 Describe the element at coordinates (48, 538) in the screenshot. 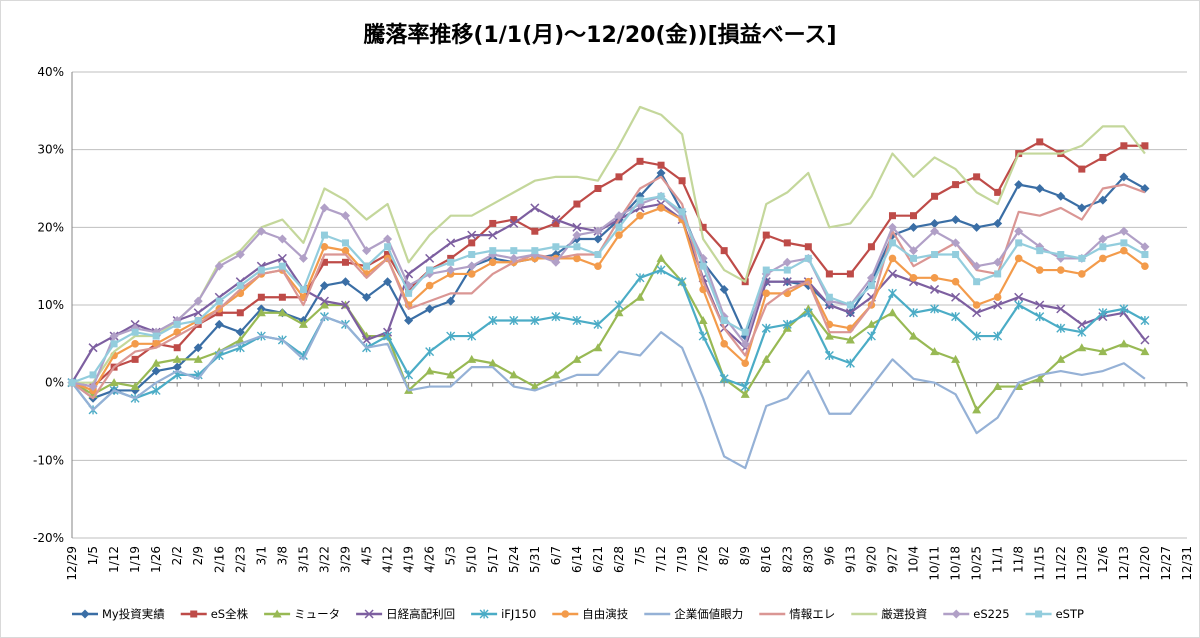

I see `y-tick-label: -20%` at that location.